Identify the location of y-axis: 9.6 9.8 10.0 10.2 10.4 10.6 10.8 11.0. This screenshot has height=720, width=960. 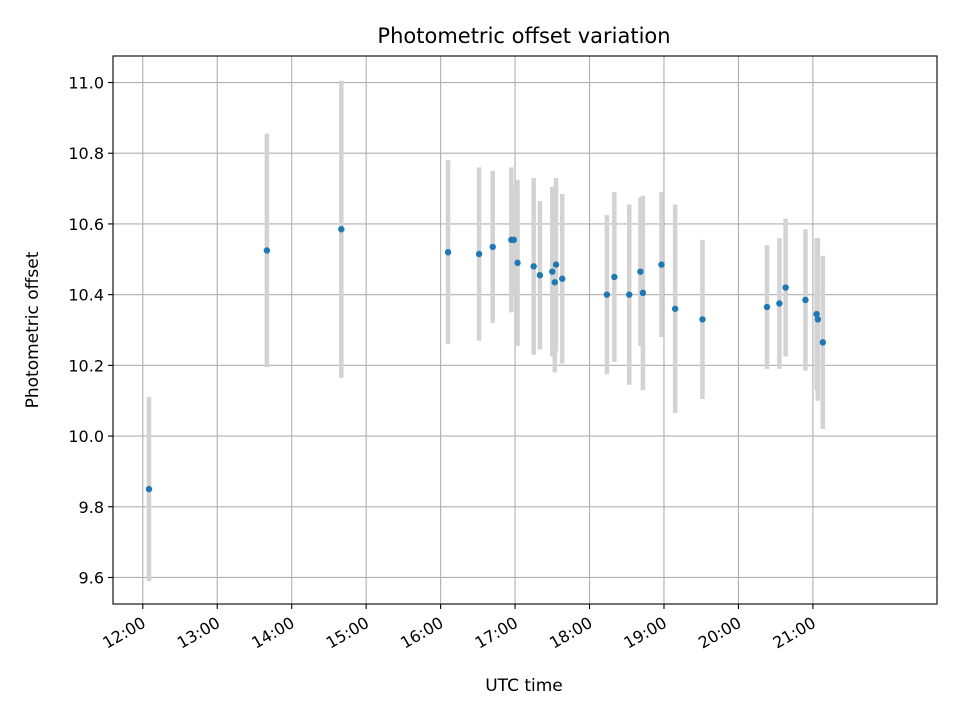
(90, 330).